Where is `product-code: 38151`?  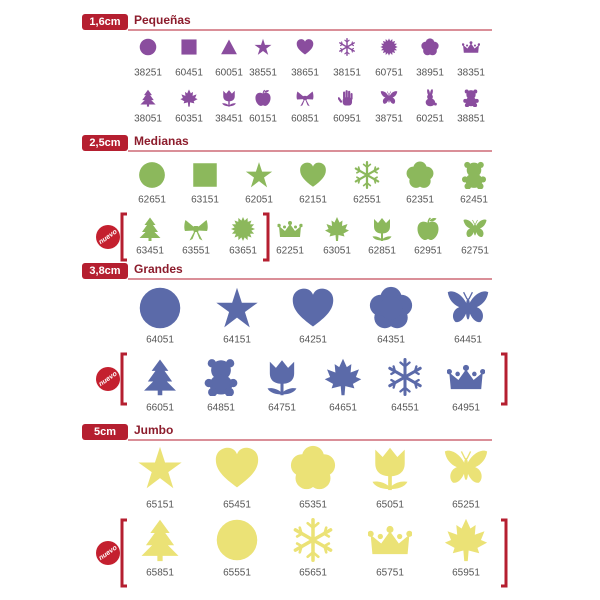
product-code: 38151 is located at coordinates (347, 73).